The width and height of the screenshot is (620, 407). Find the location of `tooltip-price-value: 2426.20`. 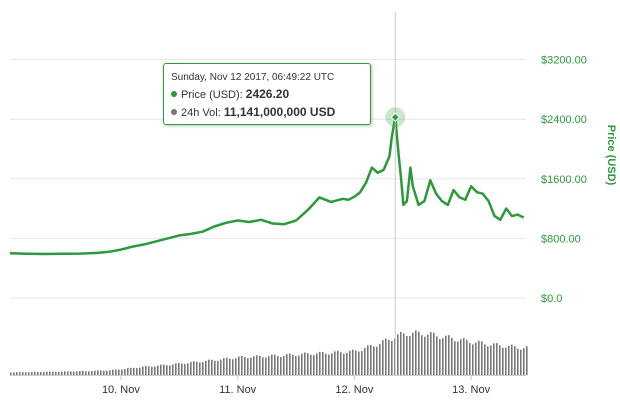

tooltip-price-value: 2426.20 is located at coordinates (267, 94).